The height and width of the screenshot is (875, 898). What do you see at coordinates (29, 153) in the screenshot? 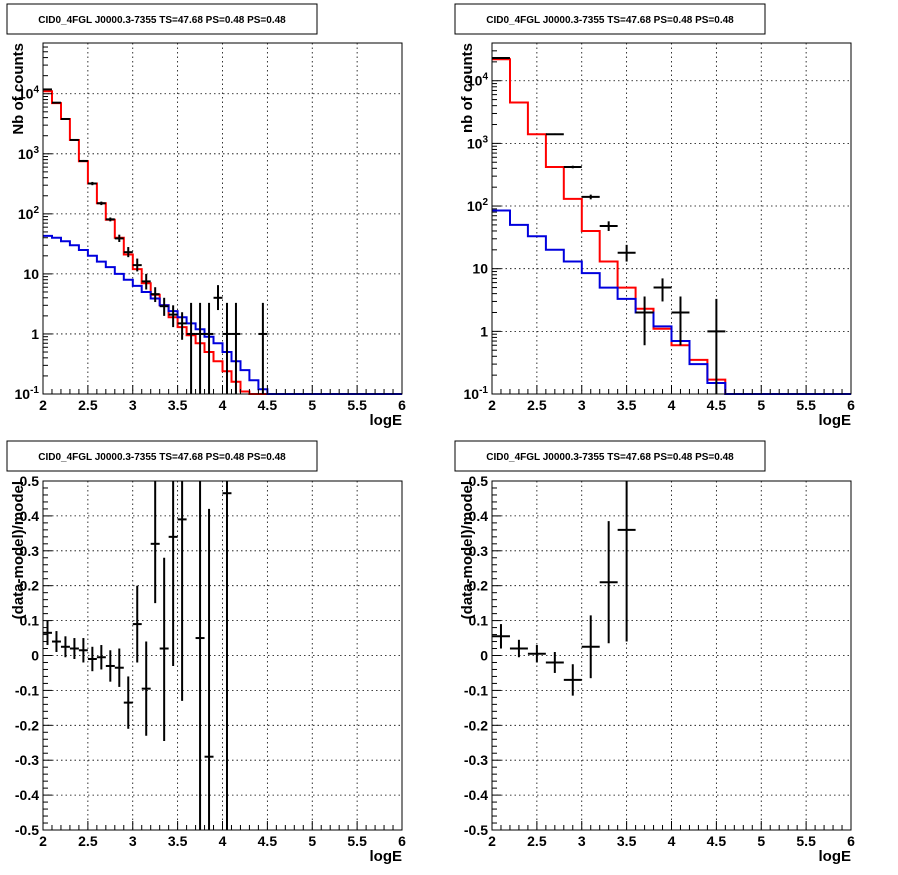
I see `y-tick-label: 10³` at bounding box center [29, 153].